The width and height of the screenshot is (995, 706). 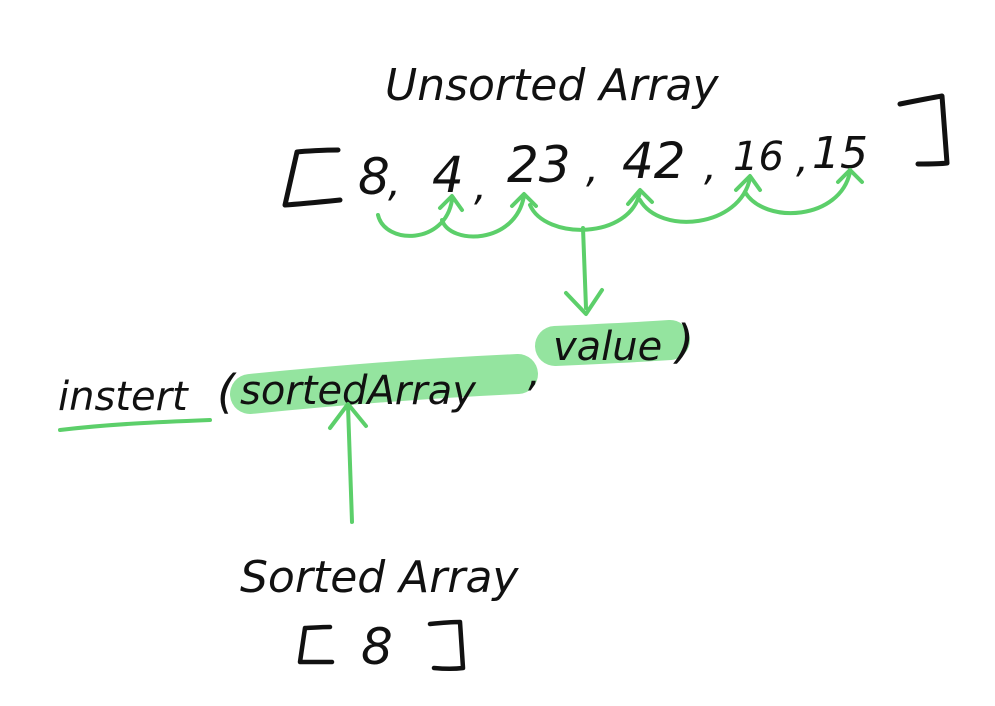 What do you see at coordinates (539, 165) in the screenshot?
I see `unsorted-value-3: 23` at bounding box center [539, 165].